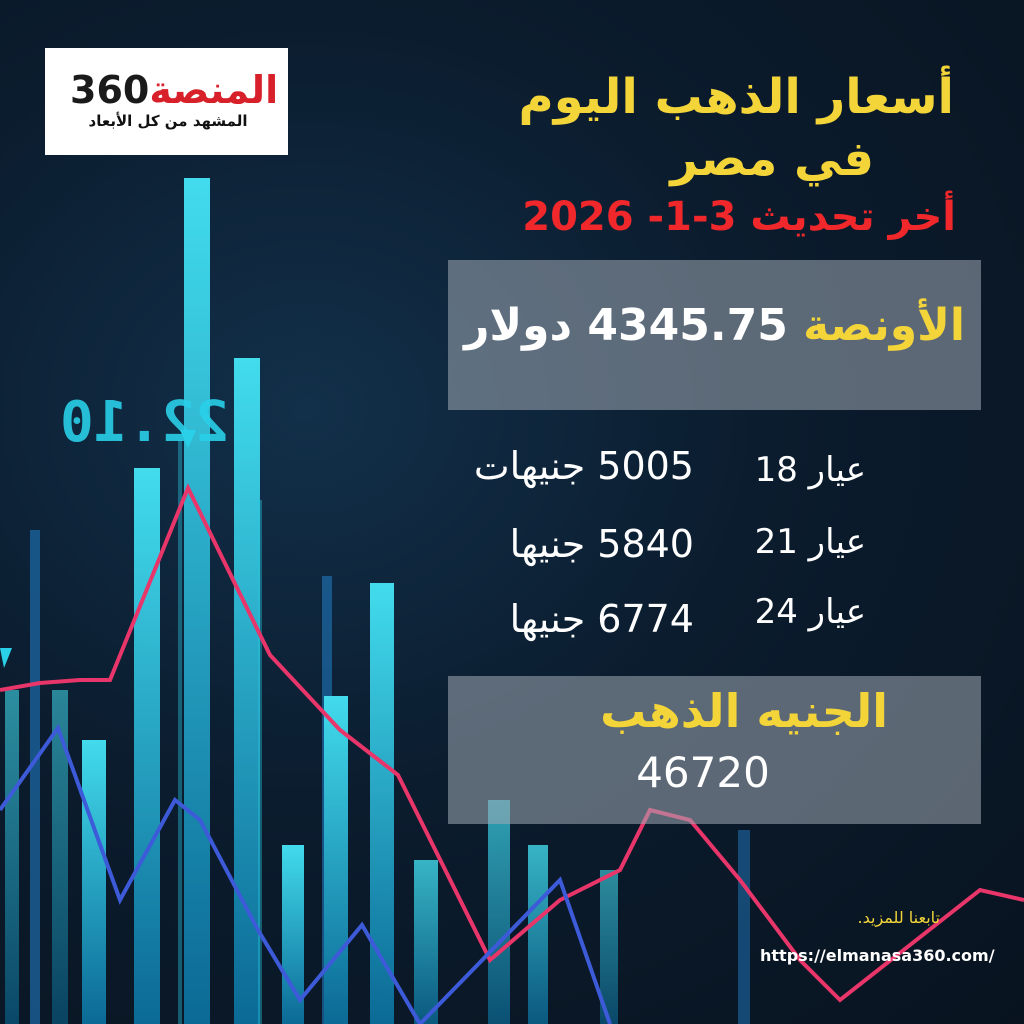 The image size is (1024, 1024). I want to click on gold-pound-panel, so click(714, 750).